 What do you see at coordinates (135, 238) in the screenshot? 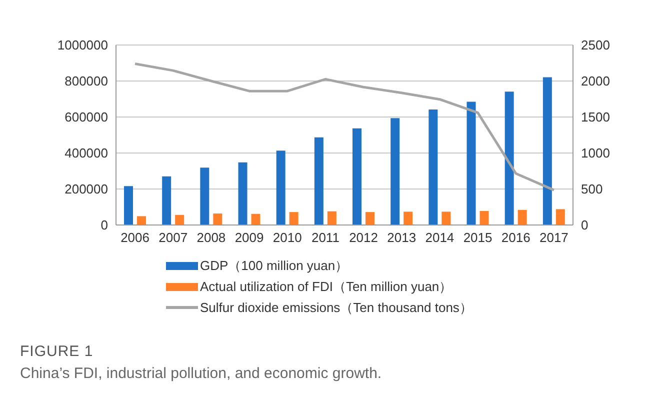
I see `x-tick-label: 2006` at bounding box center [135, 238].